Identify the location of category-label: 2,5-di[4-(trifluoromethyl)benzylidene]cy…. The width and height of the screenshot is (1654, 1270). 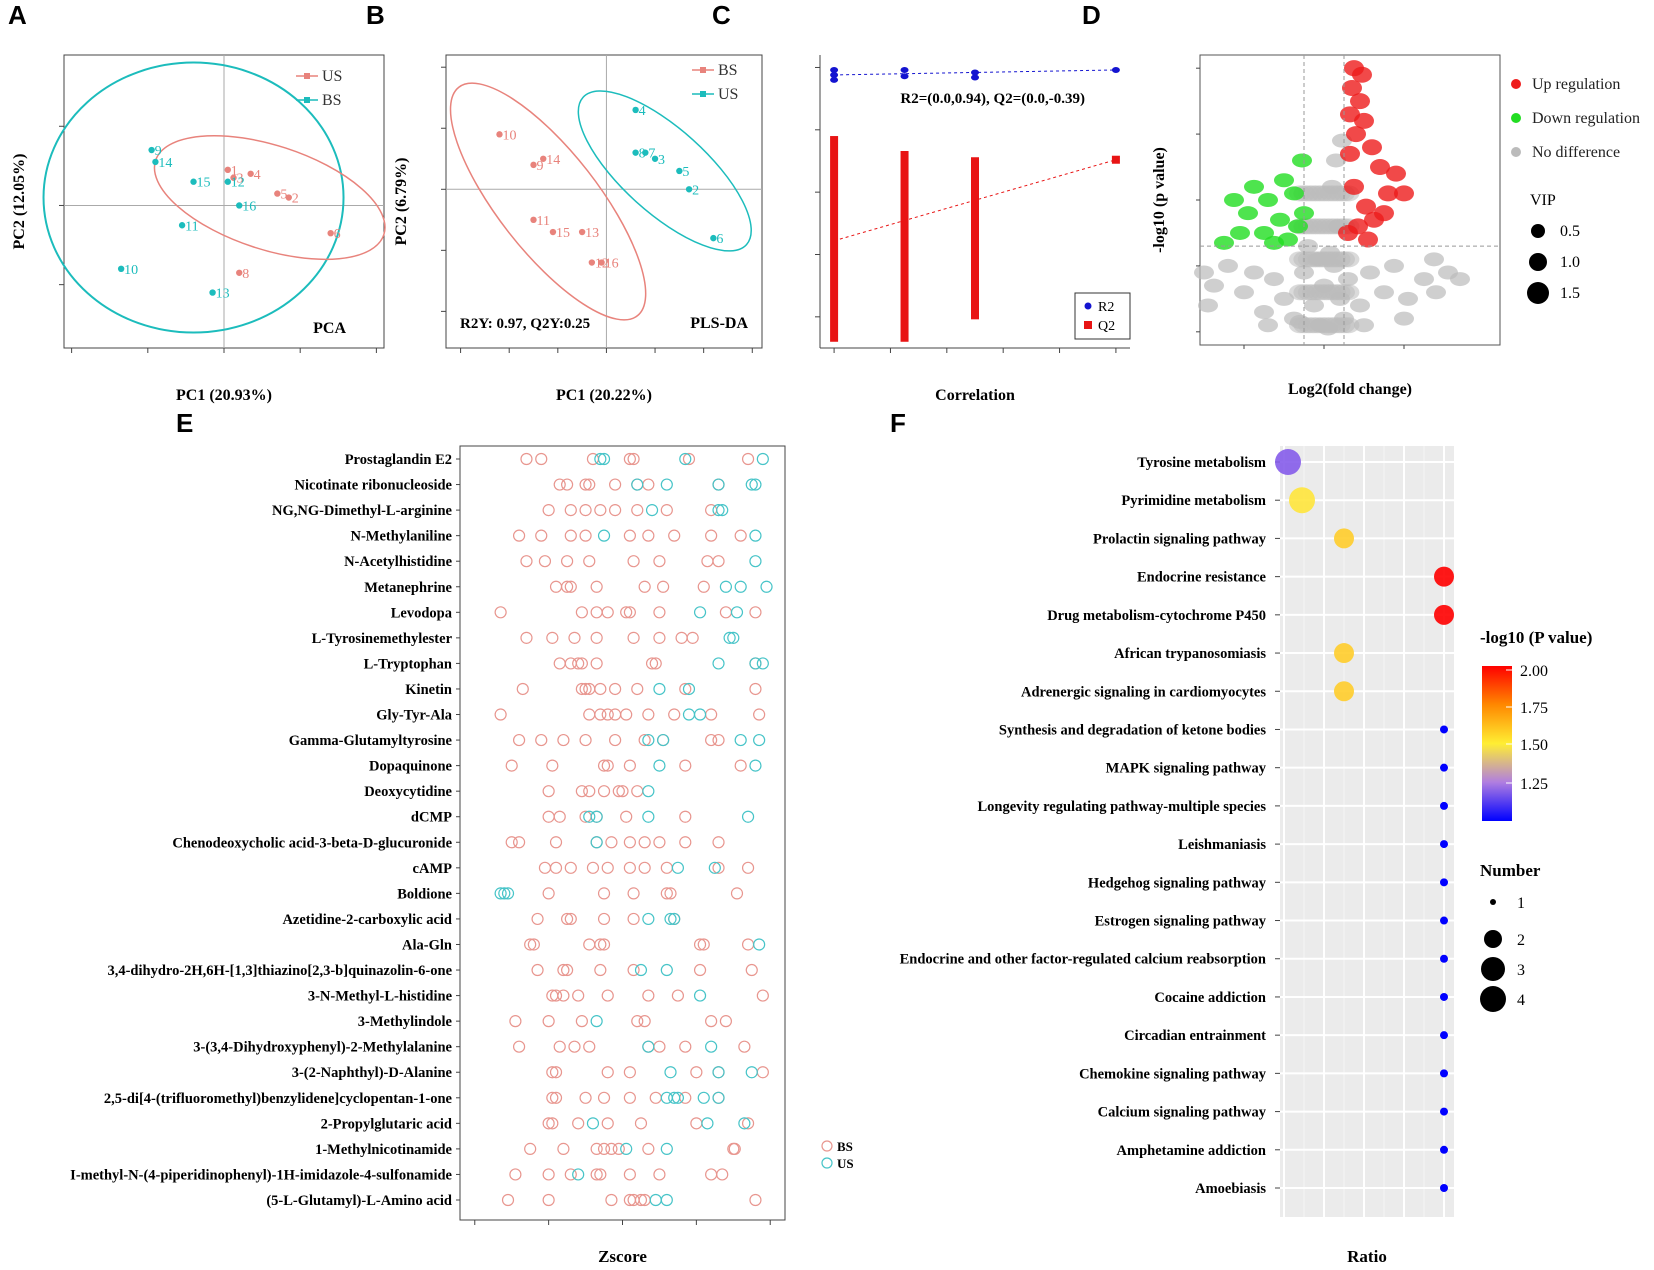
(278, 1099).